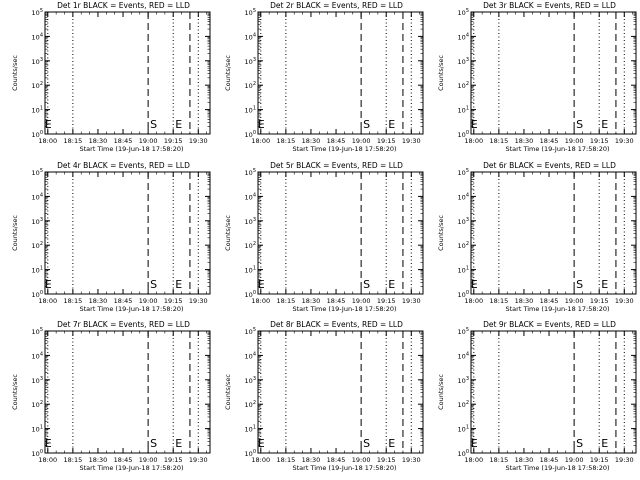  Describe the element at coordinates (123, 324) in the screenshot. I see `panel-title: Det 7r BLACK = Events, RED = LLD` at that location.